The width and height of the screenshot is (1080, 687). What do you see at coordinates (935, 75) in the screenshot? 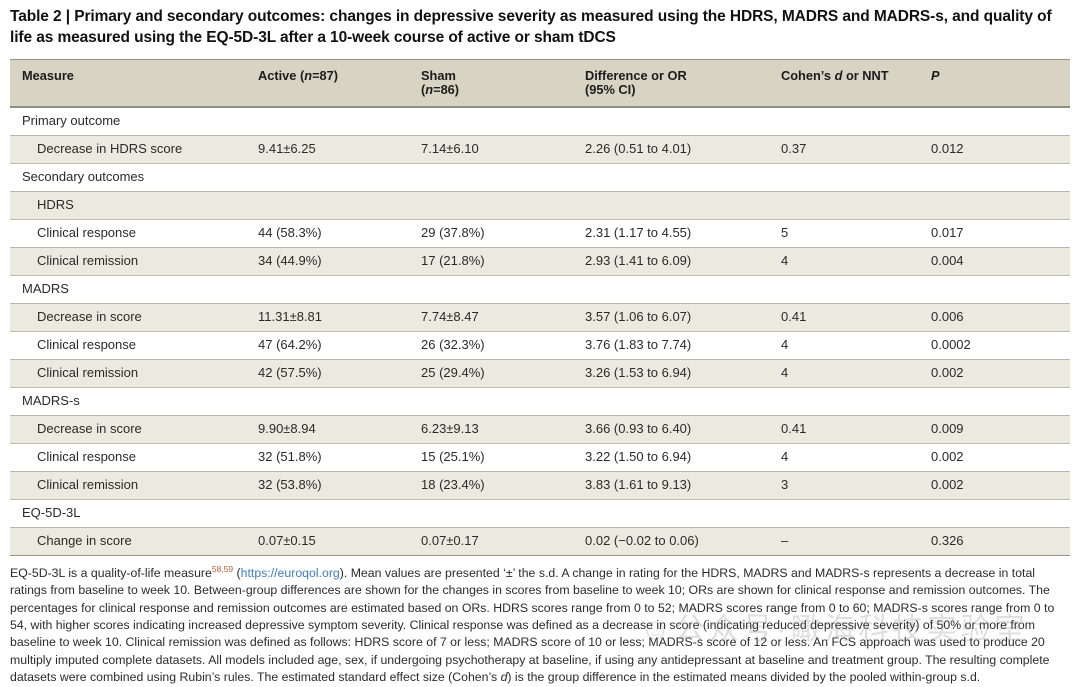
I see `column-header-p-value: P` at bounding box center [935, 75].